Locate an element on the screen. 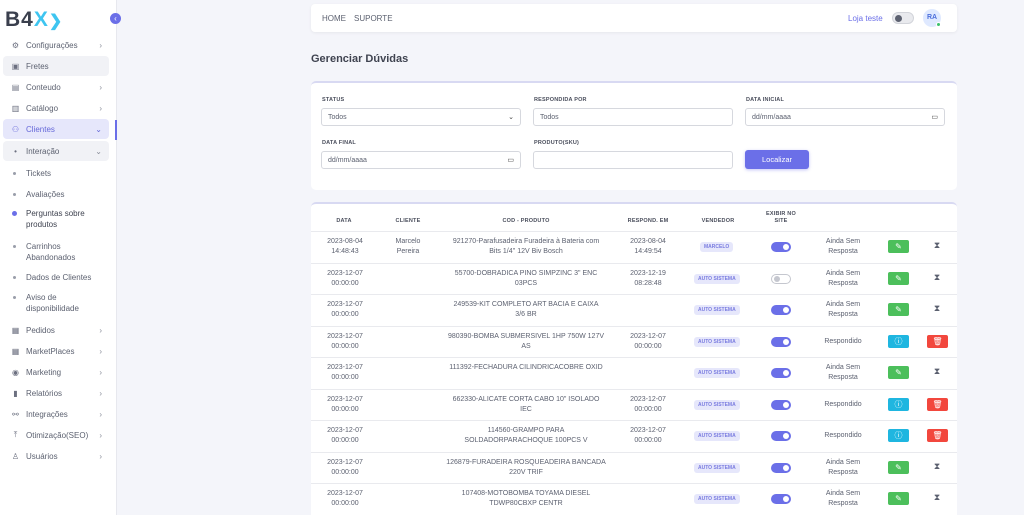 This screenshot has height=515, width=1024. status-select: Todos ⌄ is located at coordinates (421, 117).